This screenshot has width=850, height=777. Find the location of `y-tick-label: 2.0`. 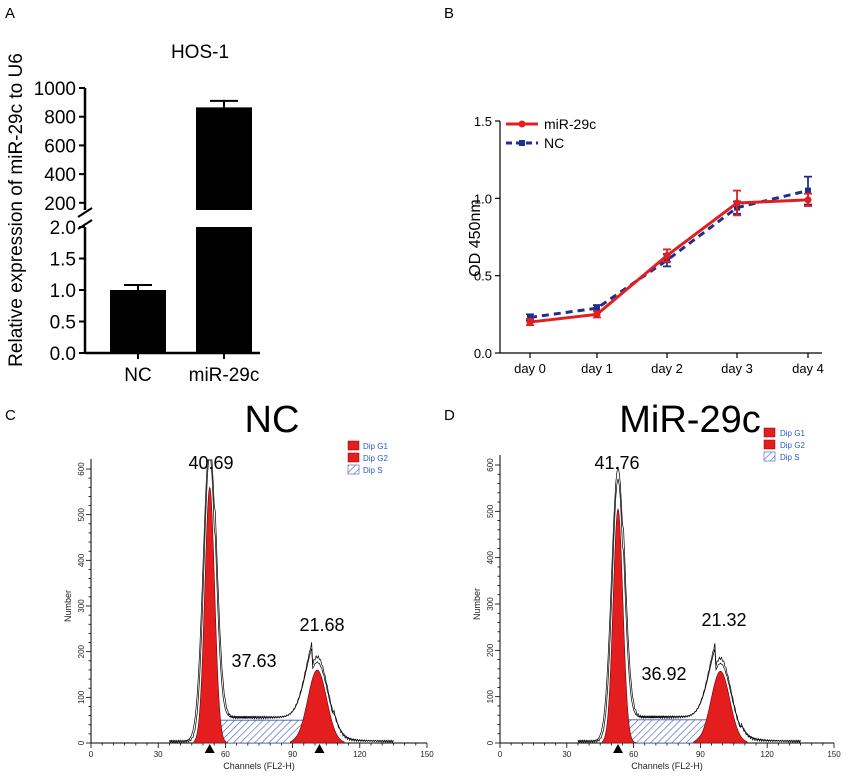

y-tick-label: 2.0 is located at coordinates (63, 228).